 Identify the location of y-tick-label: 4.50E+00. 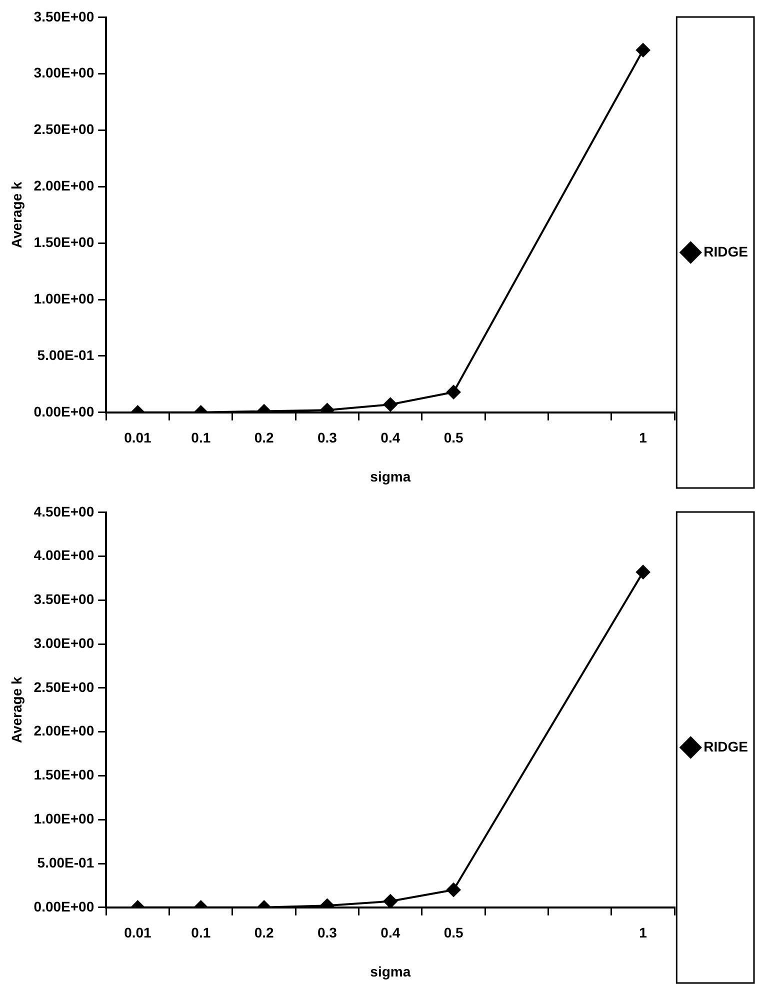
(64, 511).